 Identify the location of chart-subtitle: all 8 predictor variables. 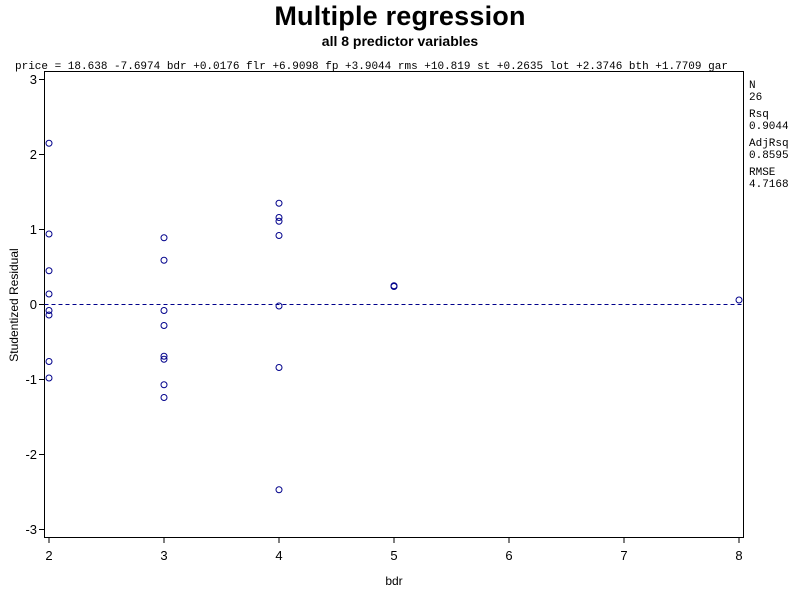
(400, 41).